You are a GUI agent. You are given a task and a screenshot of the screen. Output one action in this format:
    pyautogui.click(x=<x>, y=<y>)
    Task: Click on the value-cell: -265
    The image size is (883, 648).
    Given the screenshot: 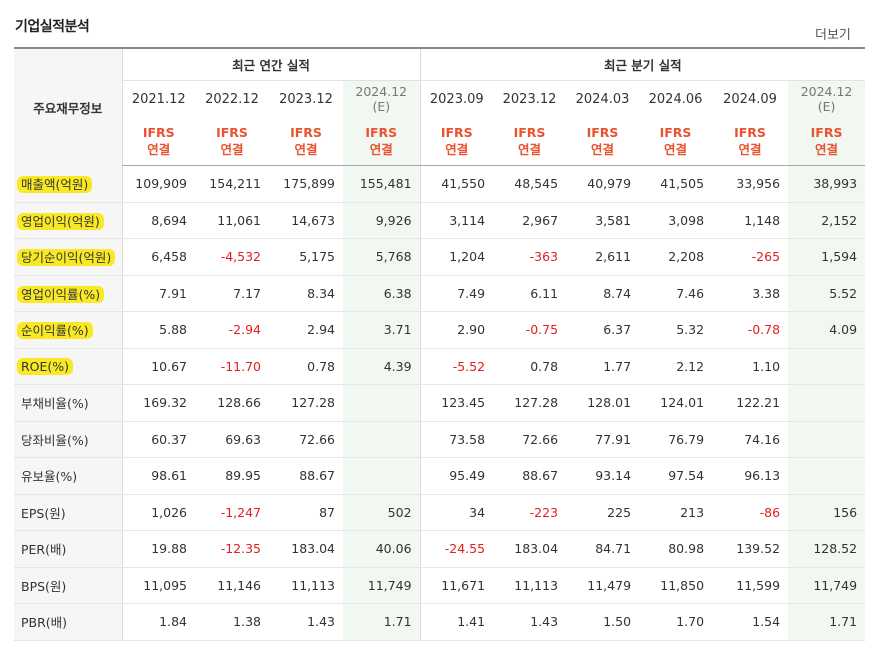 What is the action you would take?
    pyautogui.click(x=750, y=257)
    